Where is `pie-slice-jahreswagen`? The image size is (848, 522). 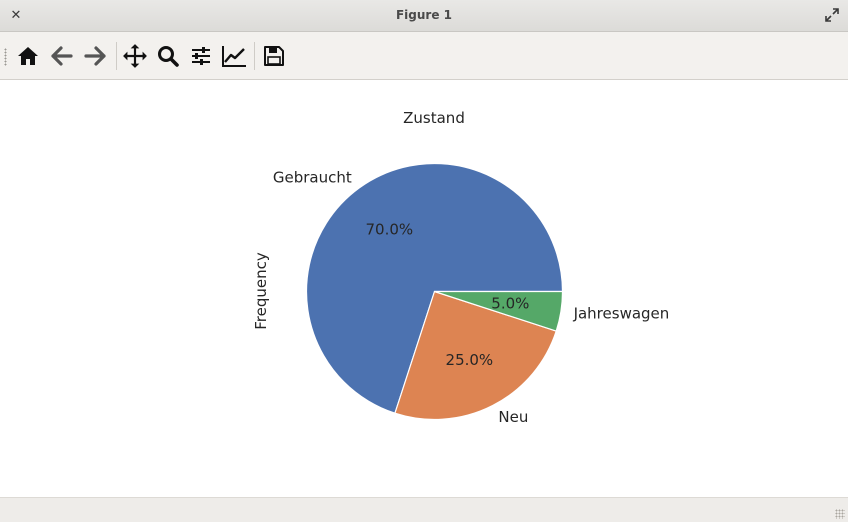
pie-slice-jahreswagen is located at coordinates (498, 311).